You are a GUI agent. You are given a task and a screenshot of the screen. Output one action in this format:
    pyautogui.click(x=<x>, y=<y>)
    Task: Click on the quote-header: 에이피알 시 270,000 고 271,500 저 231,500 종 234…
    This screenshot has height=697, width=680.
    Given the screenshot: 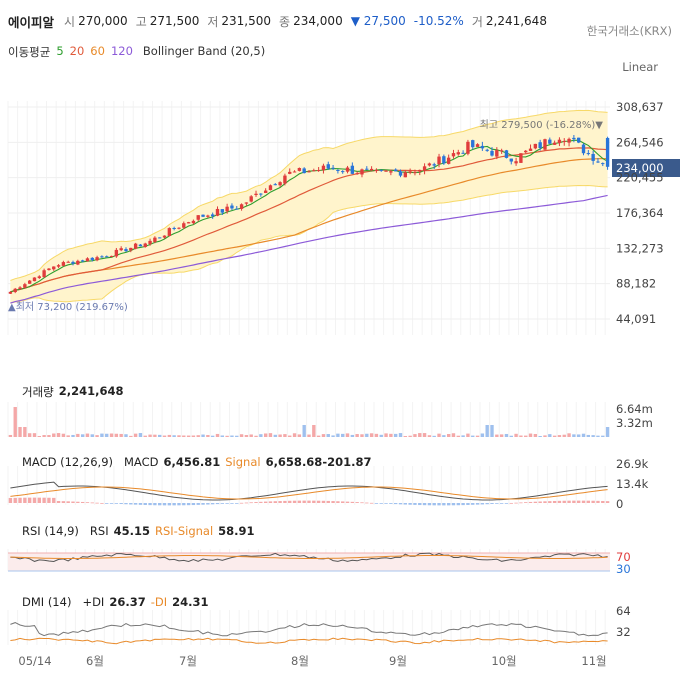 What is the action you would take?
    pyautogui.click(x=281, y=21)
    